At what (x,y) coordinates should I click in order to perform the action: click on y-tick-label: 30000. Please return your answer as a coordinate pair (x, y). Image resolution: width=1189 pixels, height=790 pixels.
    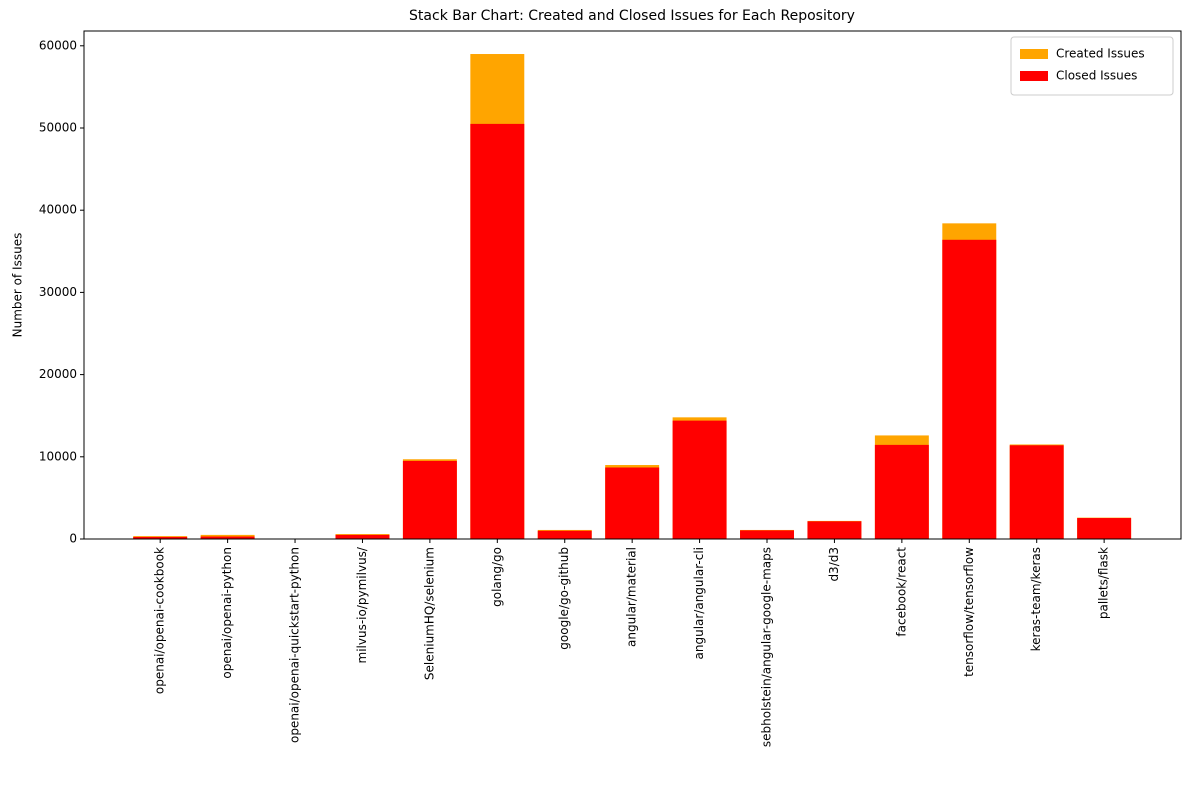
    Looking at the image, I should click on (58, 292).